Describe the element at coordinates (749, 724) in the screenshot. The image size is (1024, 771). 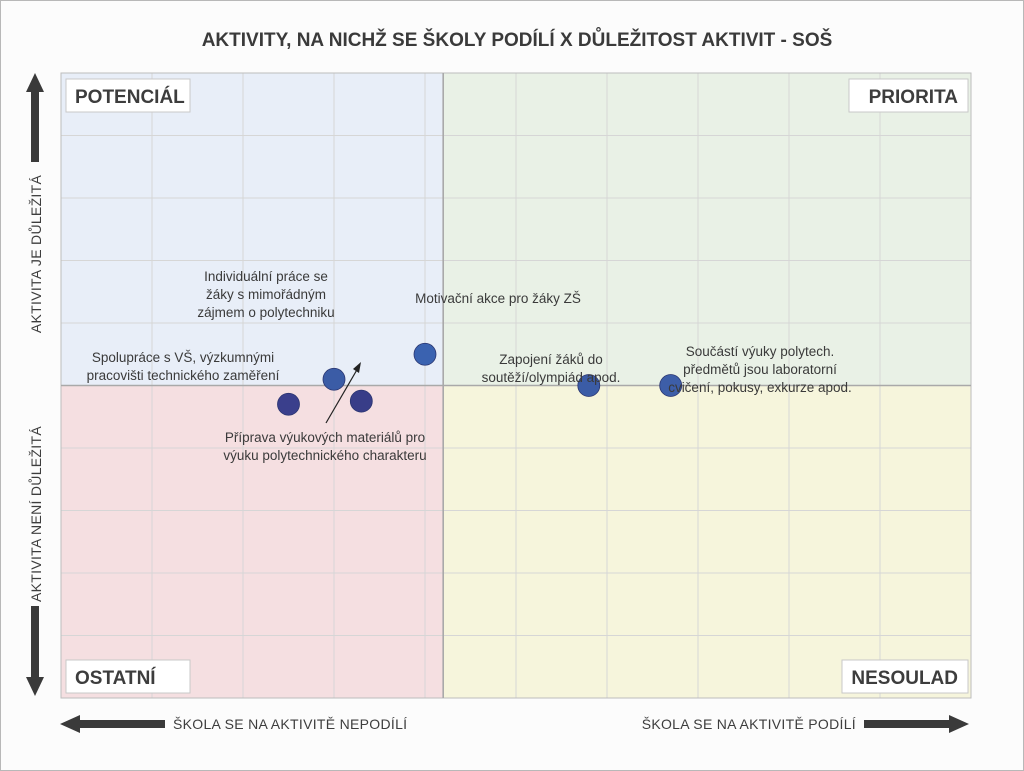
I see `x-axis-high-label: ŠKOLA SE NA AKTIVITĚ PODÍLÍ` at that location.